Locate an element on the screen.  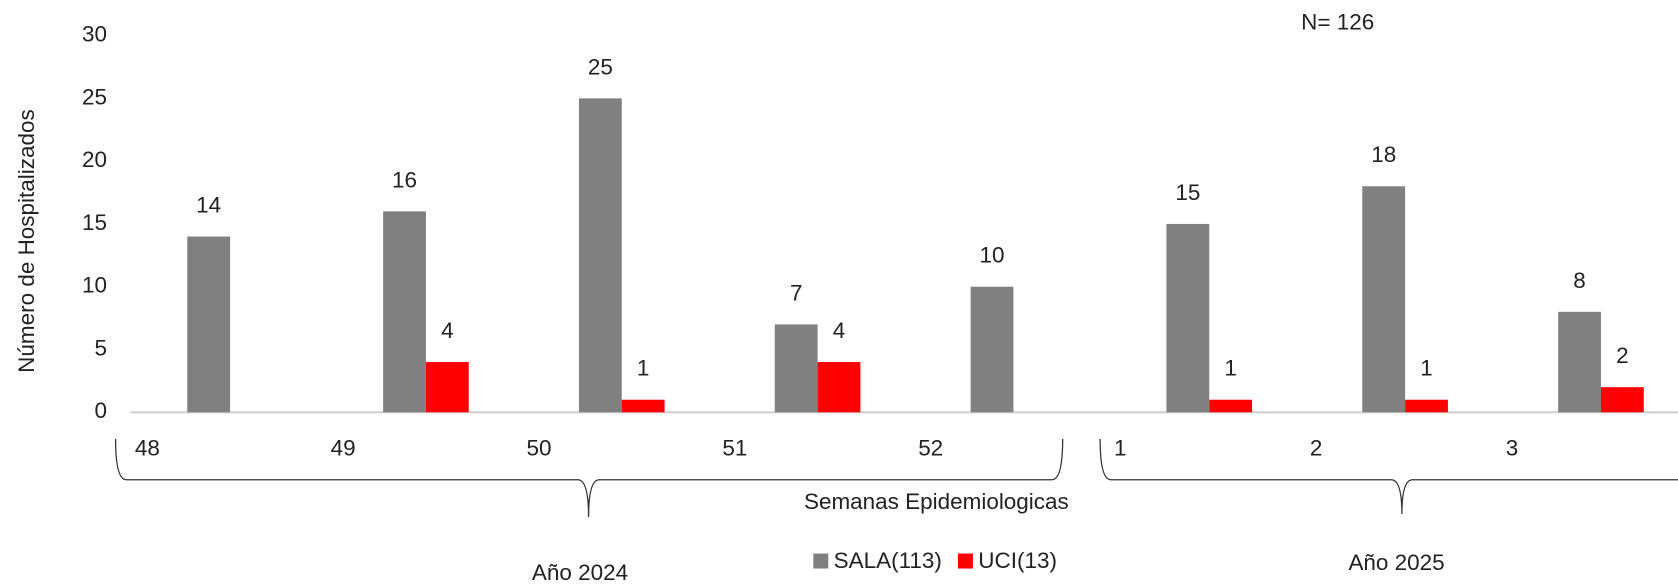
value-label: 14 is located at coordinates (208, 204).